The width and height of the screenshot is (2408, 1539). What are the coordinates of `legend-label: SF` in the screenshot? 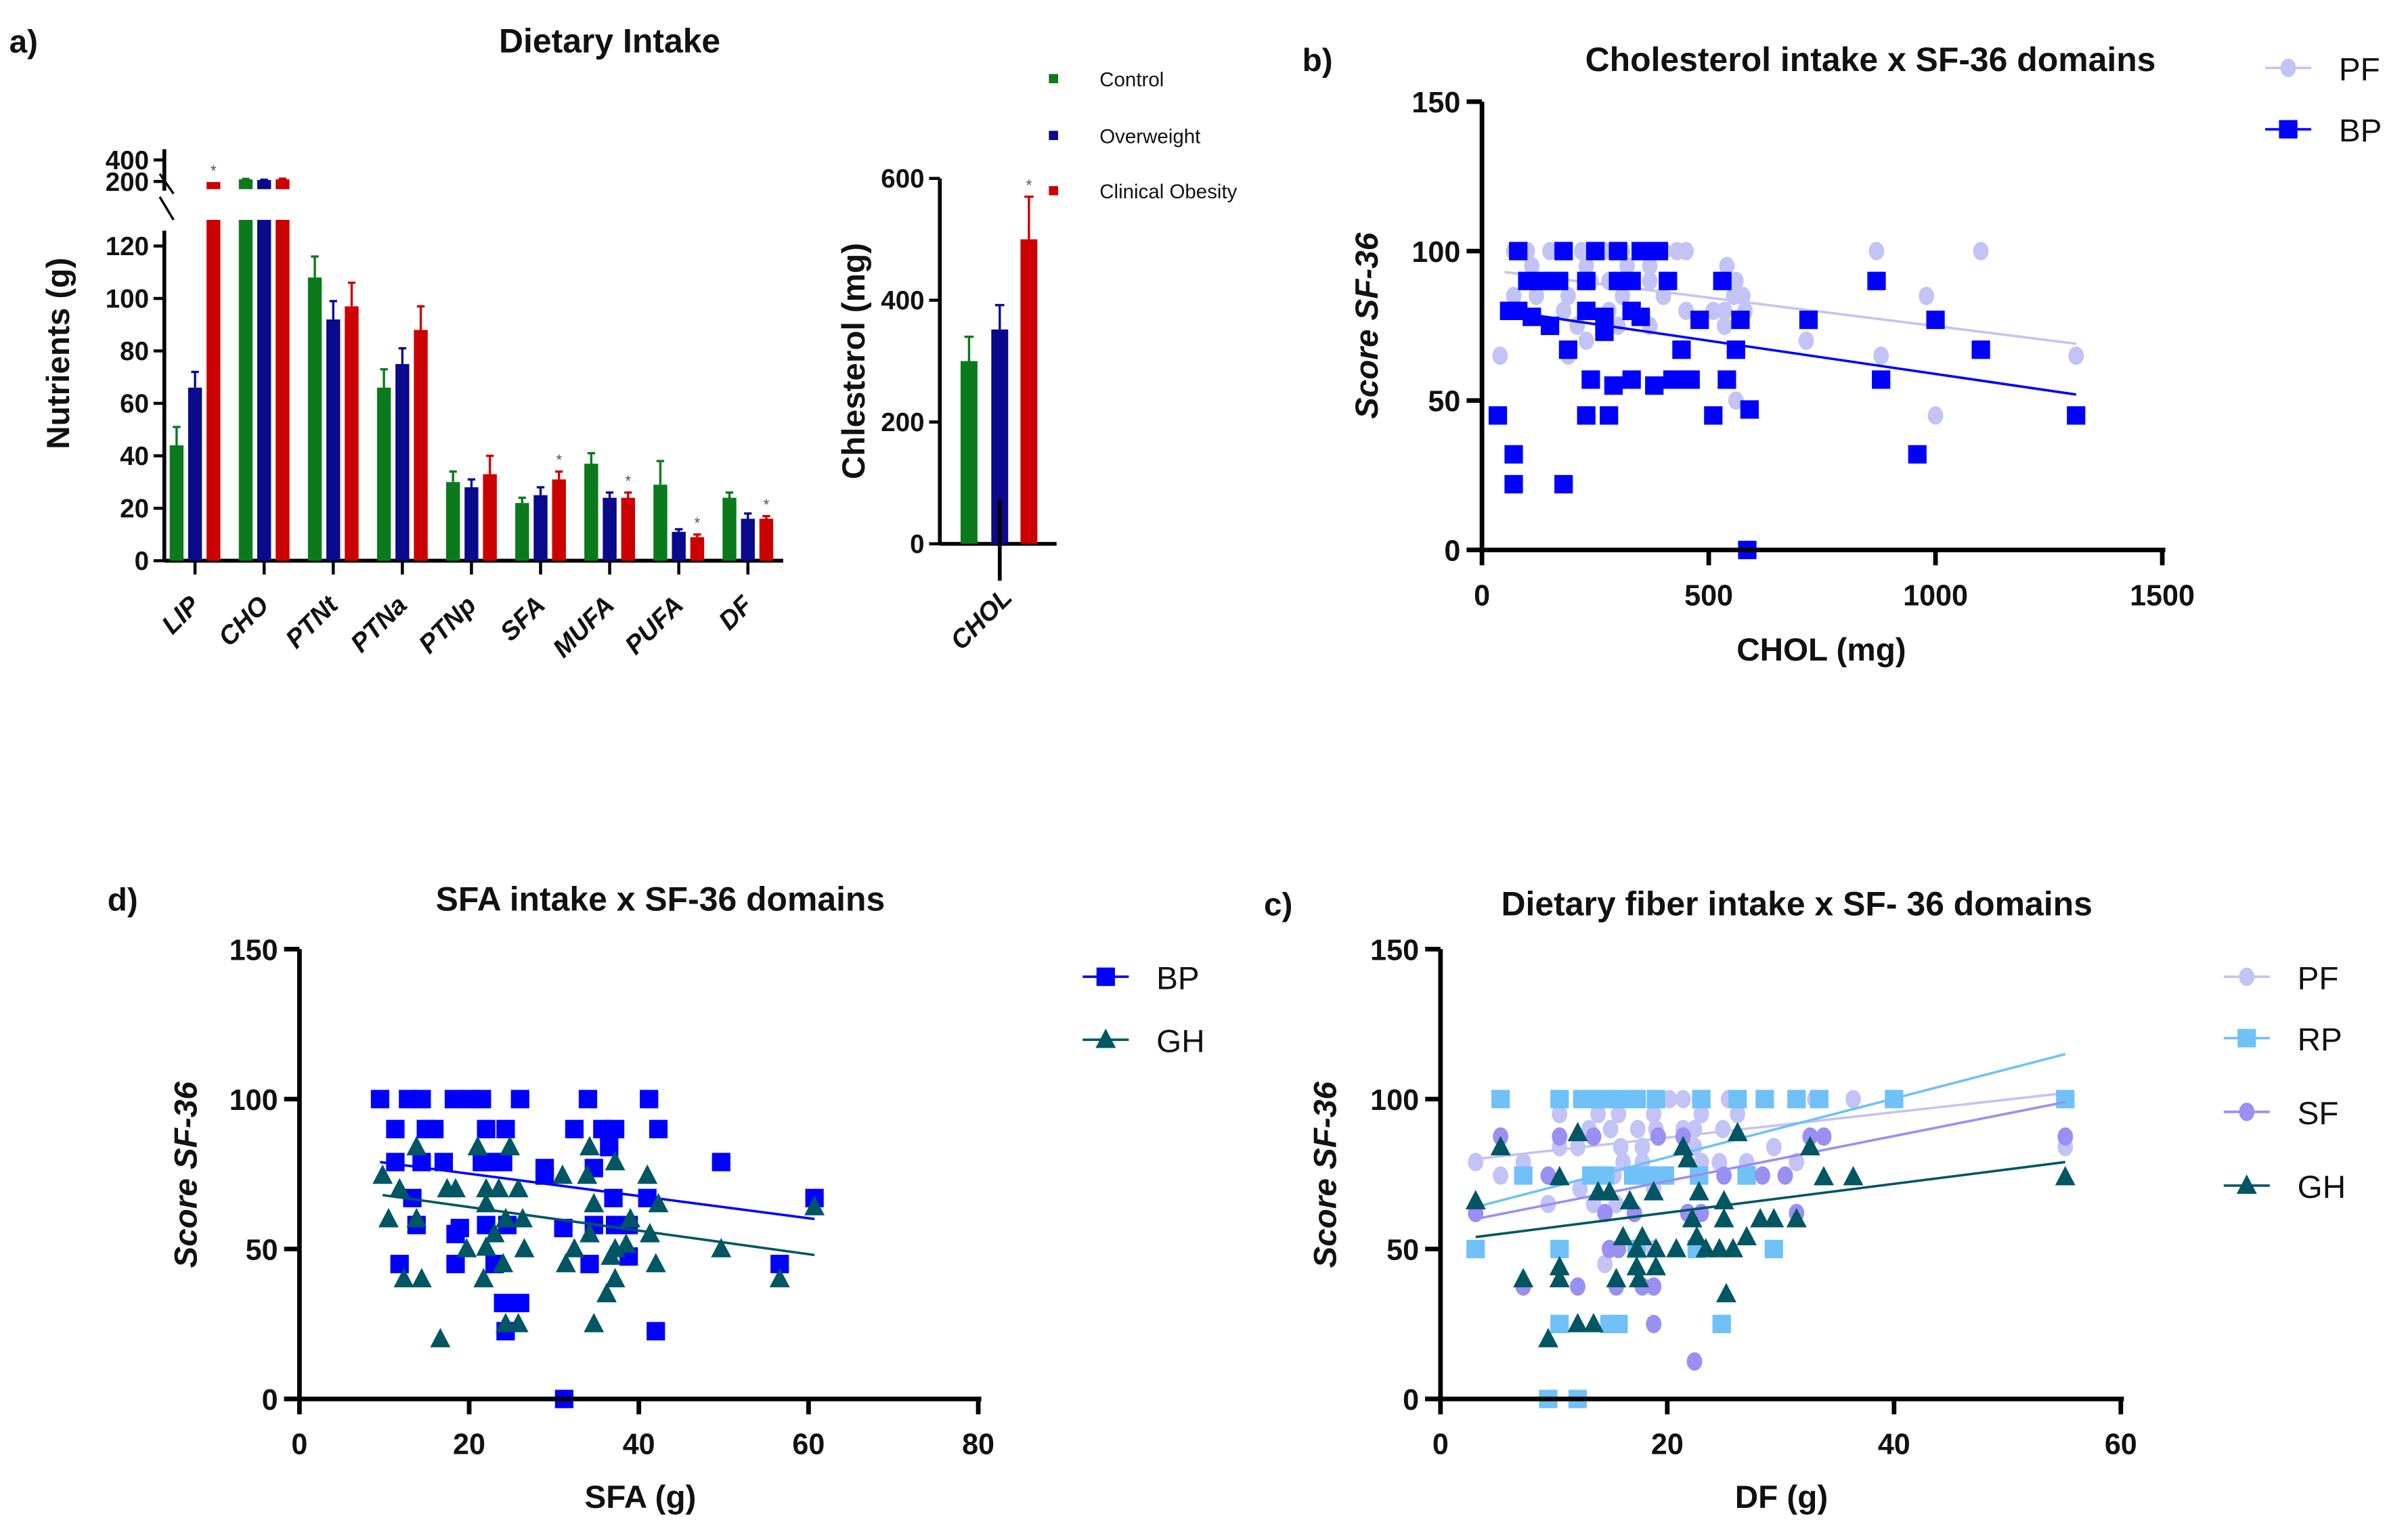 It's located at (2318, 1114).